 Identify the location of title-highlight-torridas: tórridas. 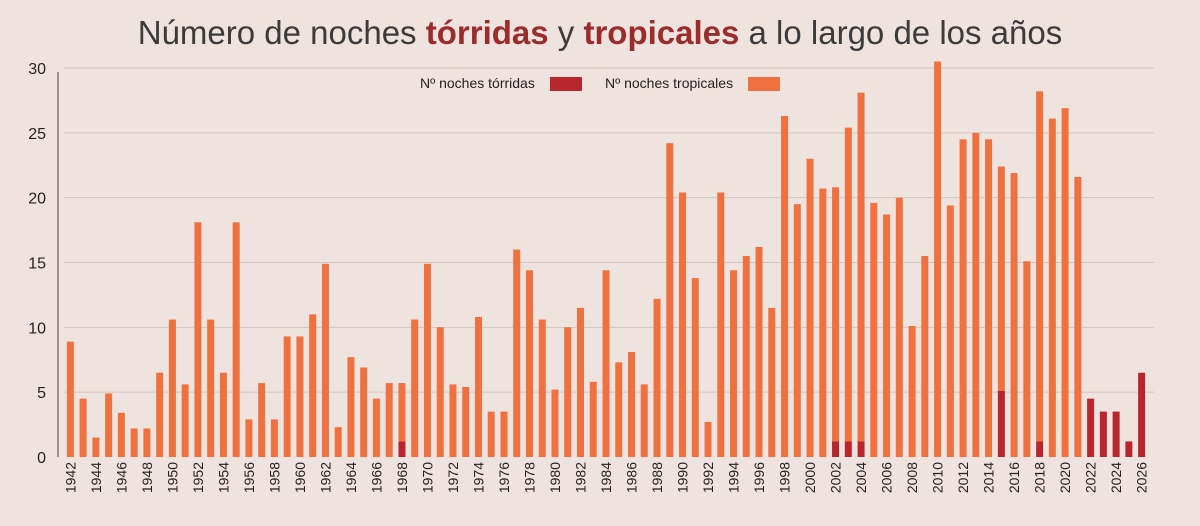
(487, 32).